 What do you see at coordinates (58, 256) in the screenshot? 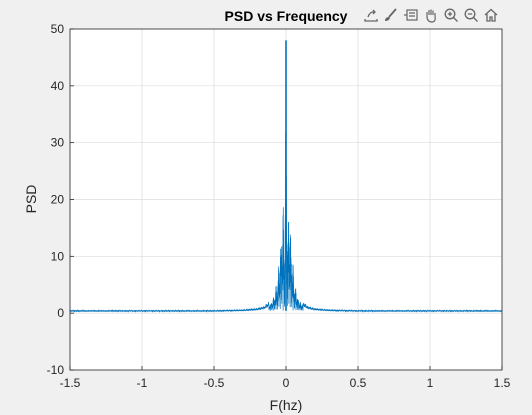
I see `y-tick-label: 10` at bounding box center [58, 256].